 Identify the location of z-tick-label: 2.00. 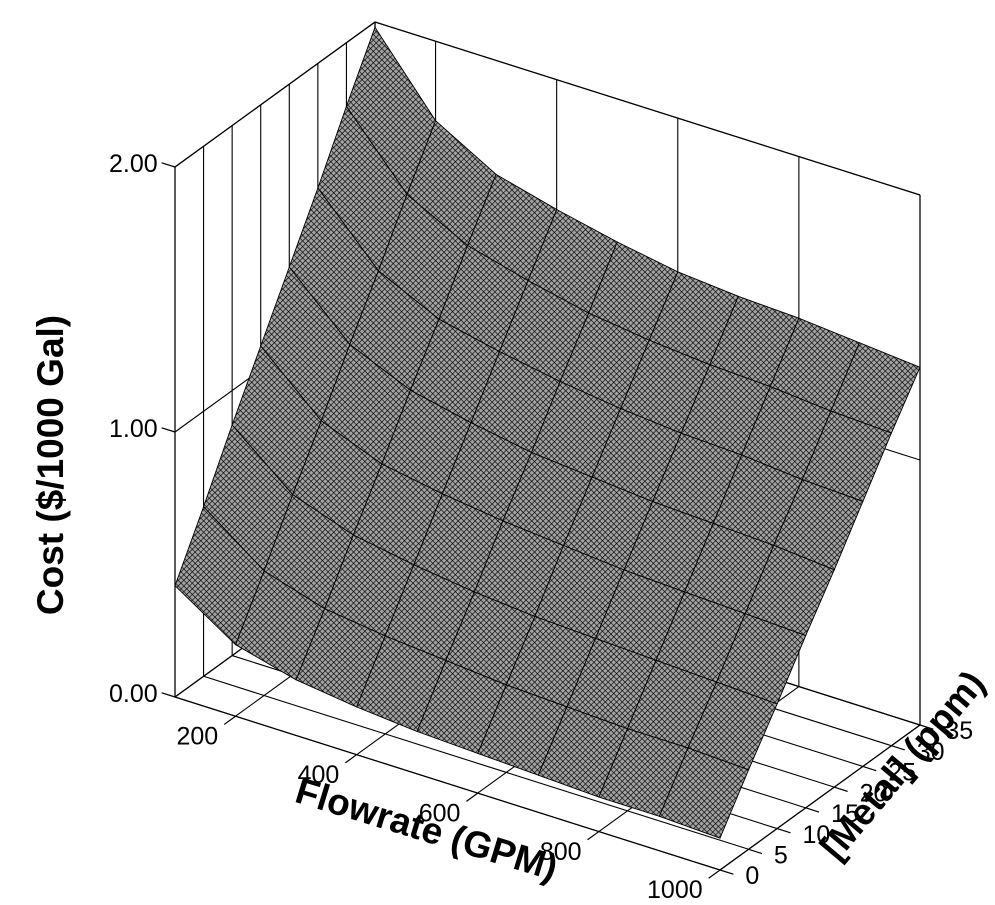
(133, 164).